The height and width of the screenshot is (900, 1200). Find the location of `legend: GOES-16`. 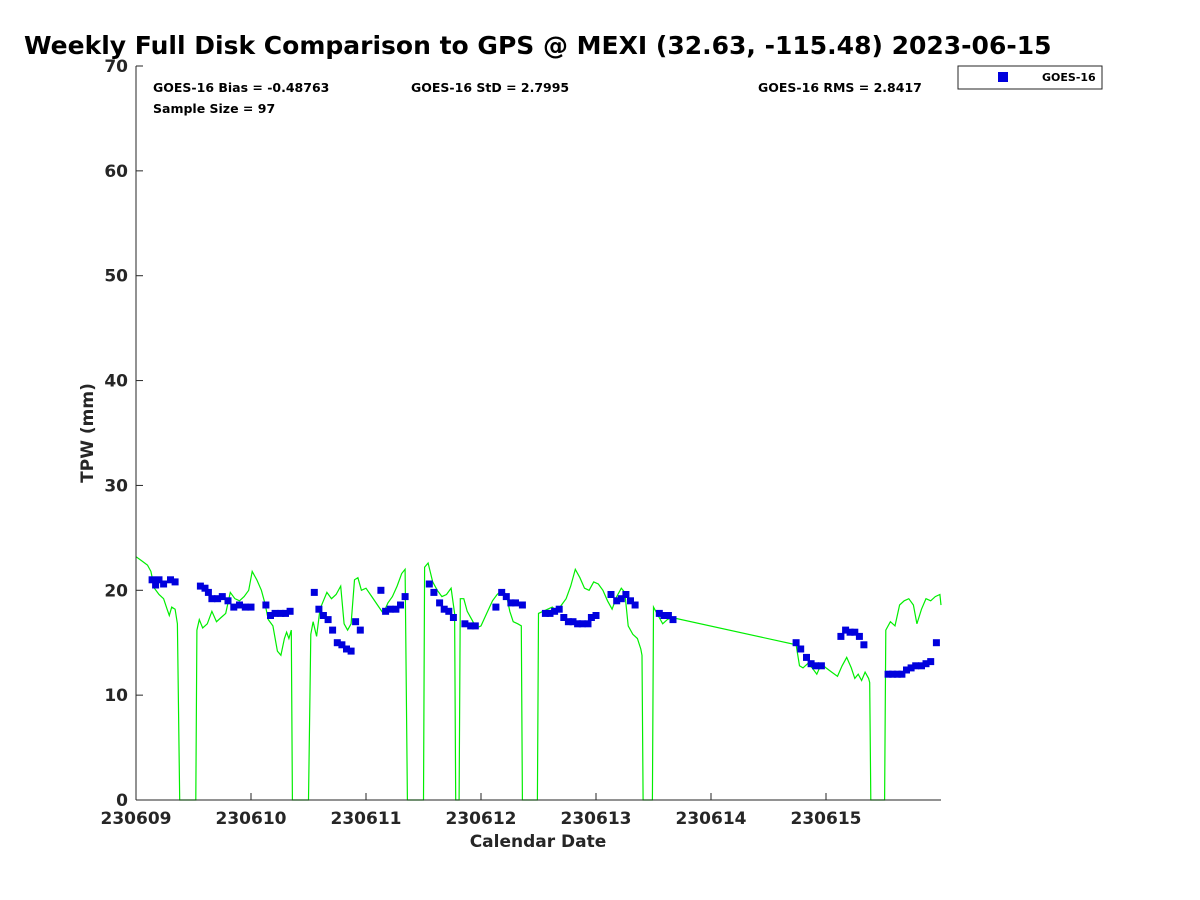

legend: GOES-16 is located at coordinates (1030, 77).